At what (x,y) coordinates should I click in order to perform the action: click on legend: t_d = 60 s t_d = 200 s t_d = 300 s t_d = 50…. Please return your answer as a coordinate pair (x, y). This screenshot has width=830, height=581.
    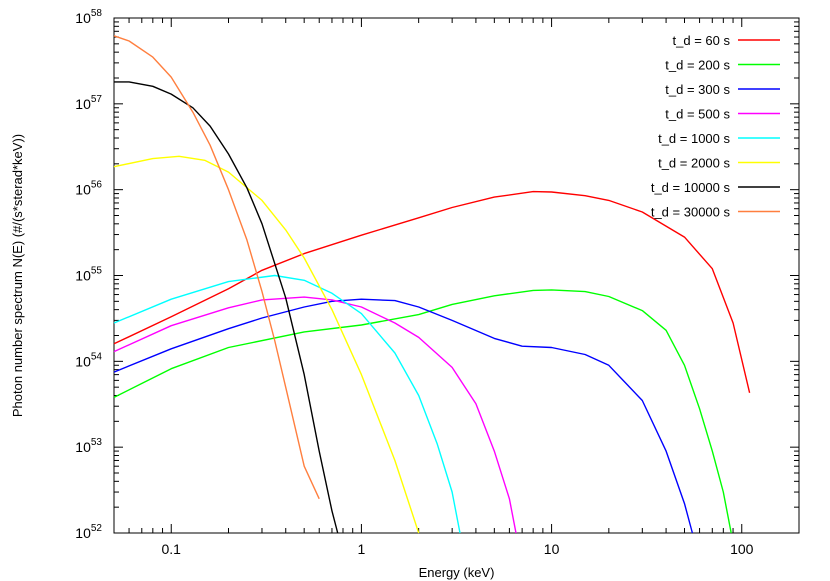
    Looking at the image, I should click on (715, 126).